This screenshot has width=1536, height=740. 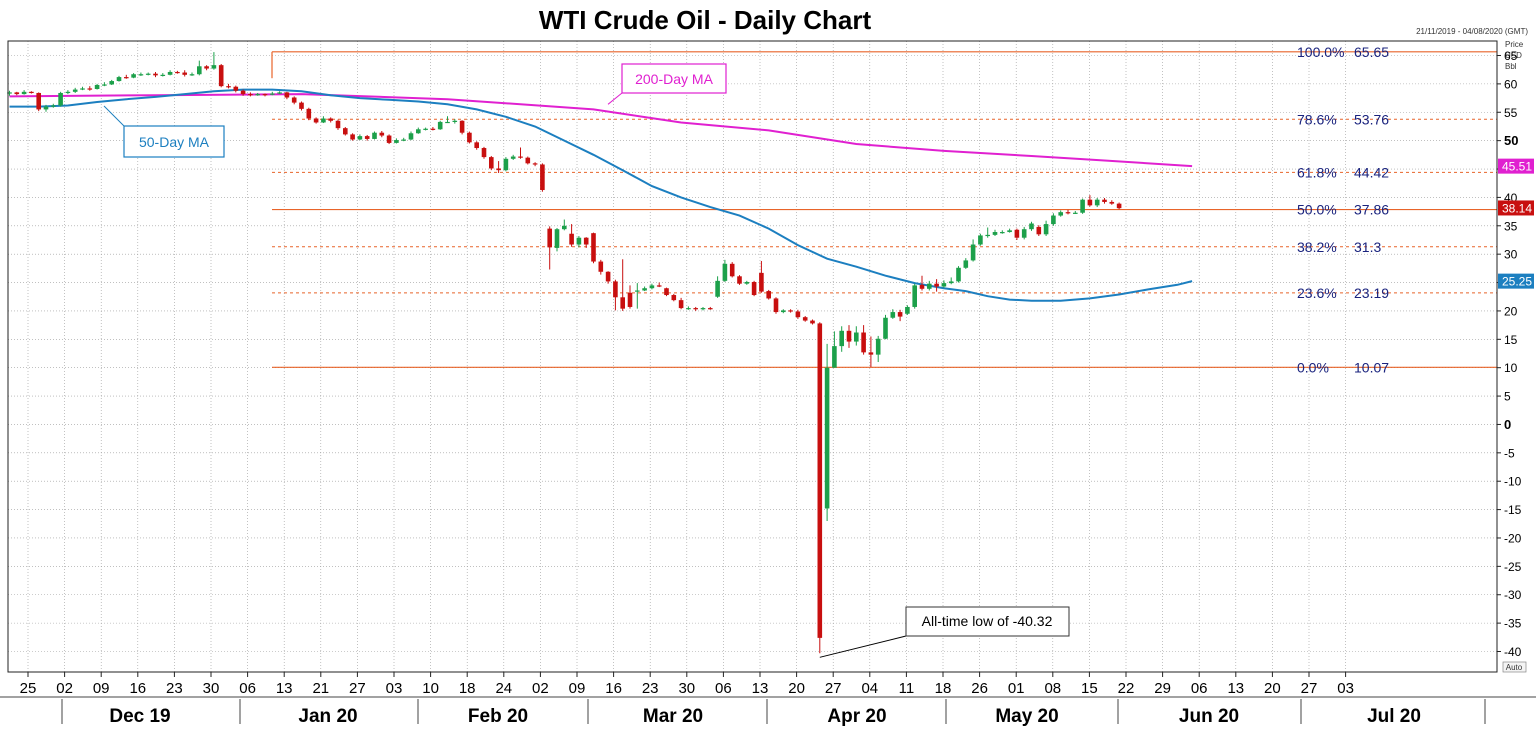 I want to click on y-tick-label: 30, so click(x=1511, y=255).